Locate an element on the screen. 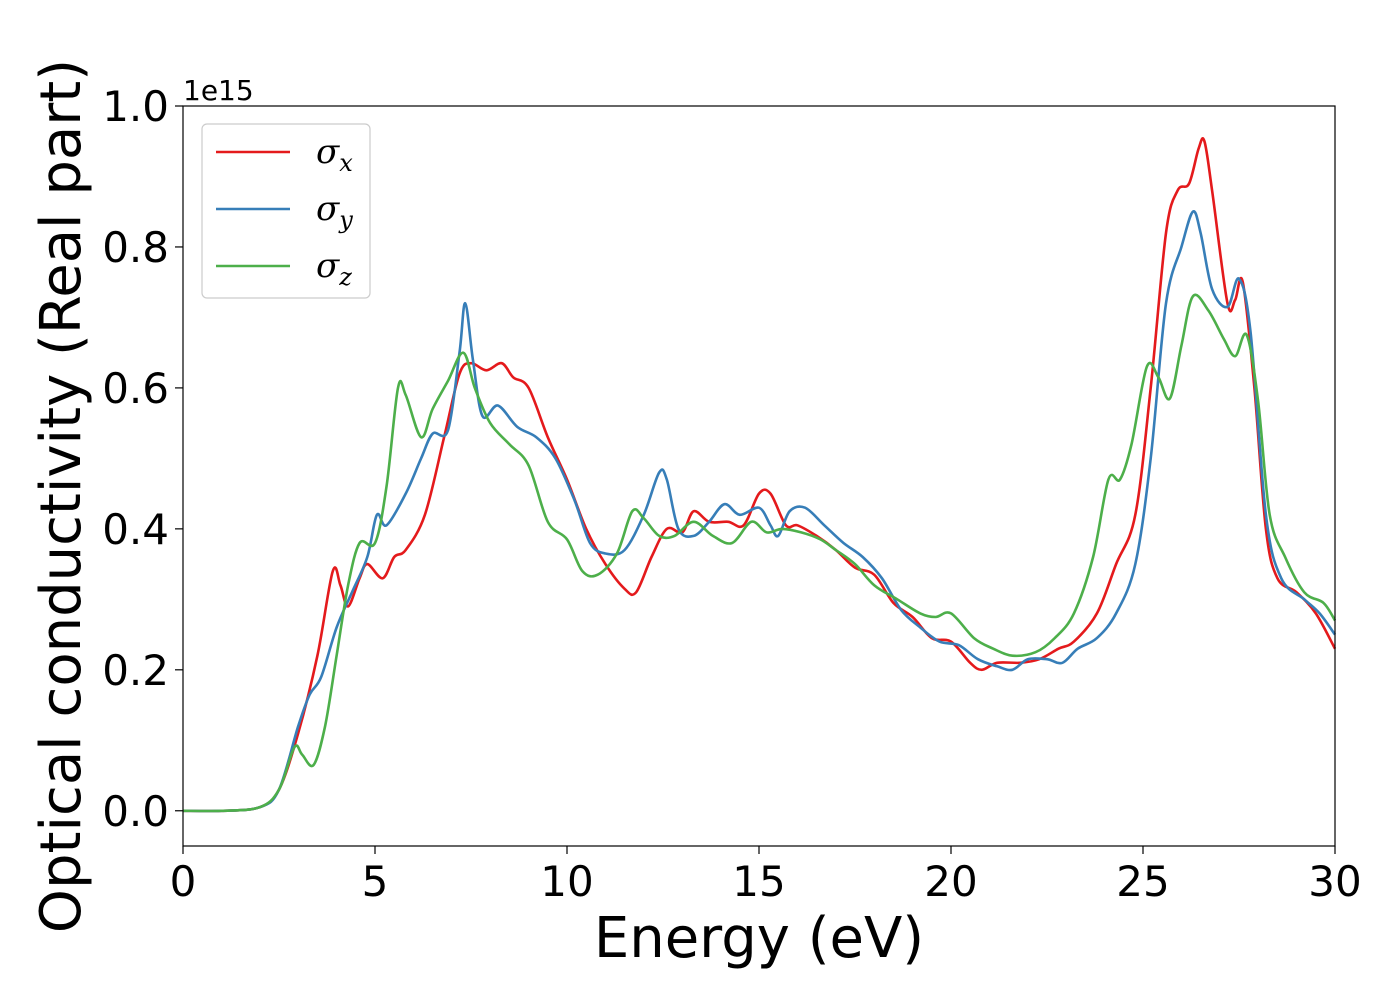 This screenshot has width=1400, height=1000. y-tick-label: 0.8 is located at coordinates (135, 247).